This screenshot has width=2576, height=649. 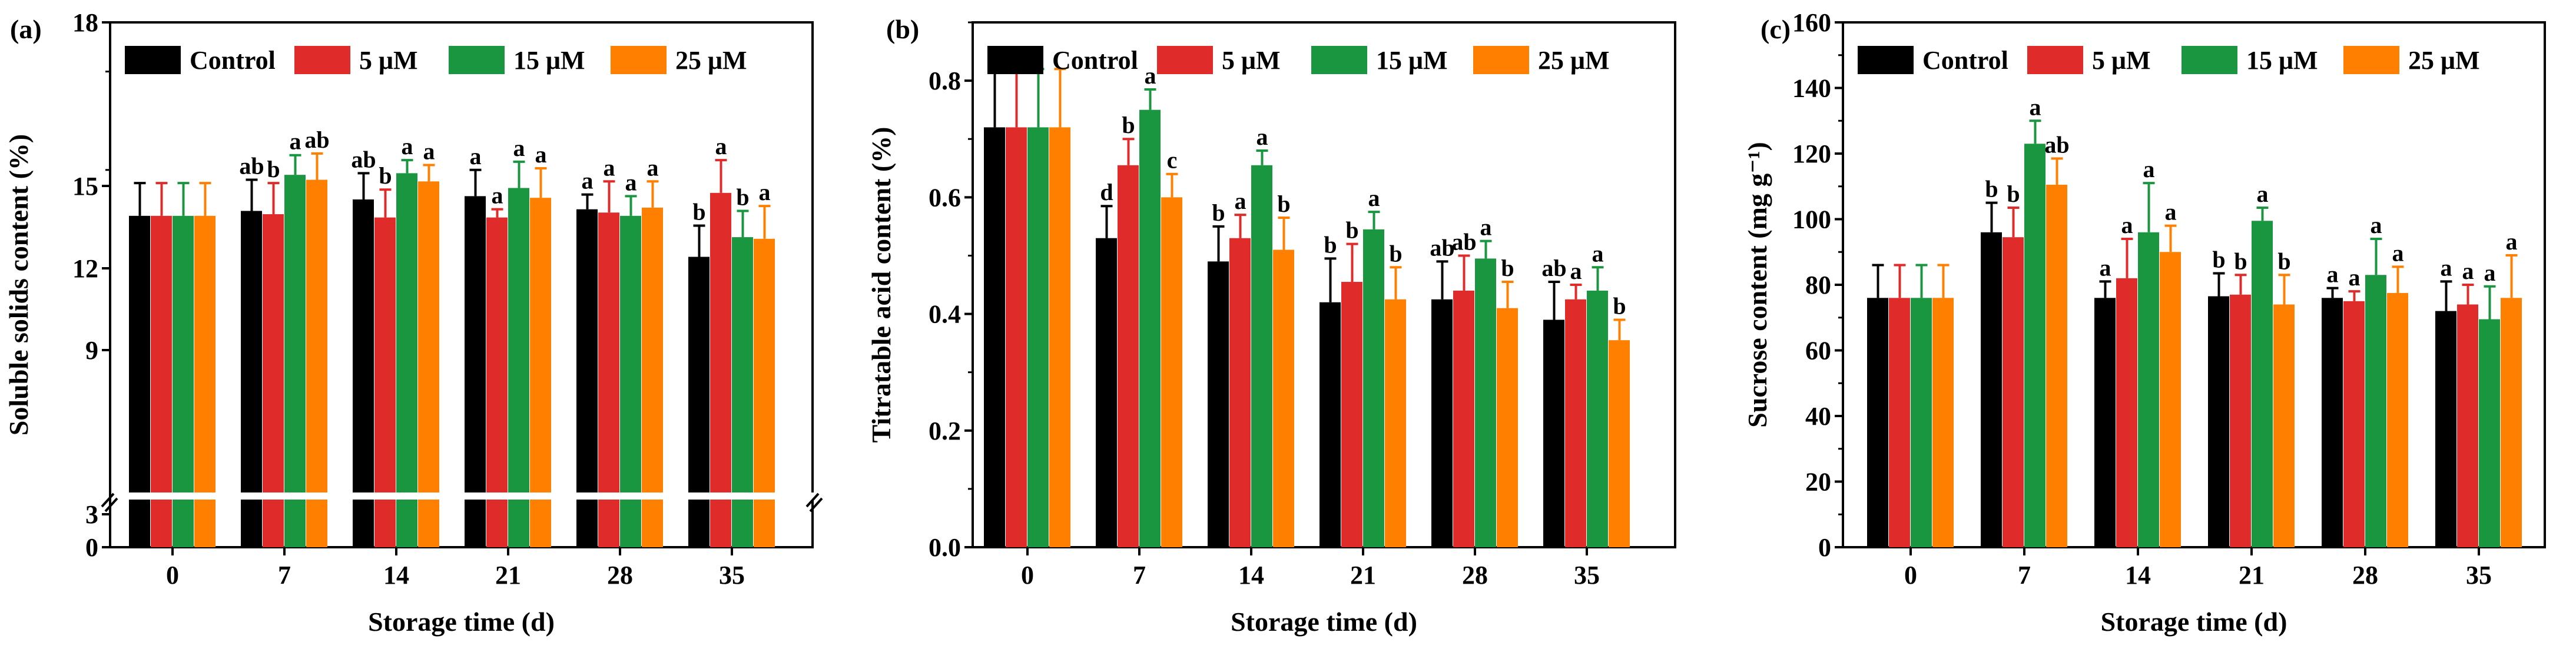 What do you see at coordinates (902, 29) in the screenshot?
I see `panel-label: (b)` at bounding box center [902, 29].